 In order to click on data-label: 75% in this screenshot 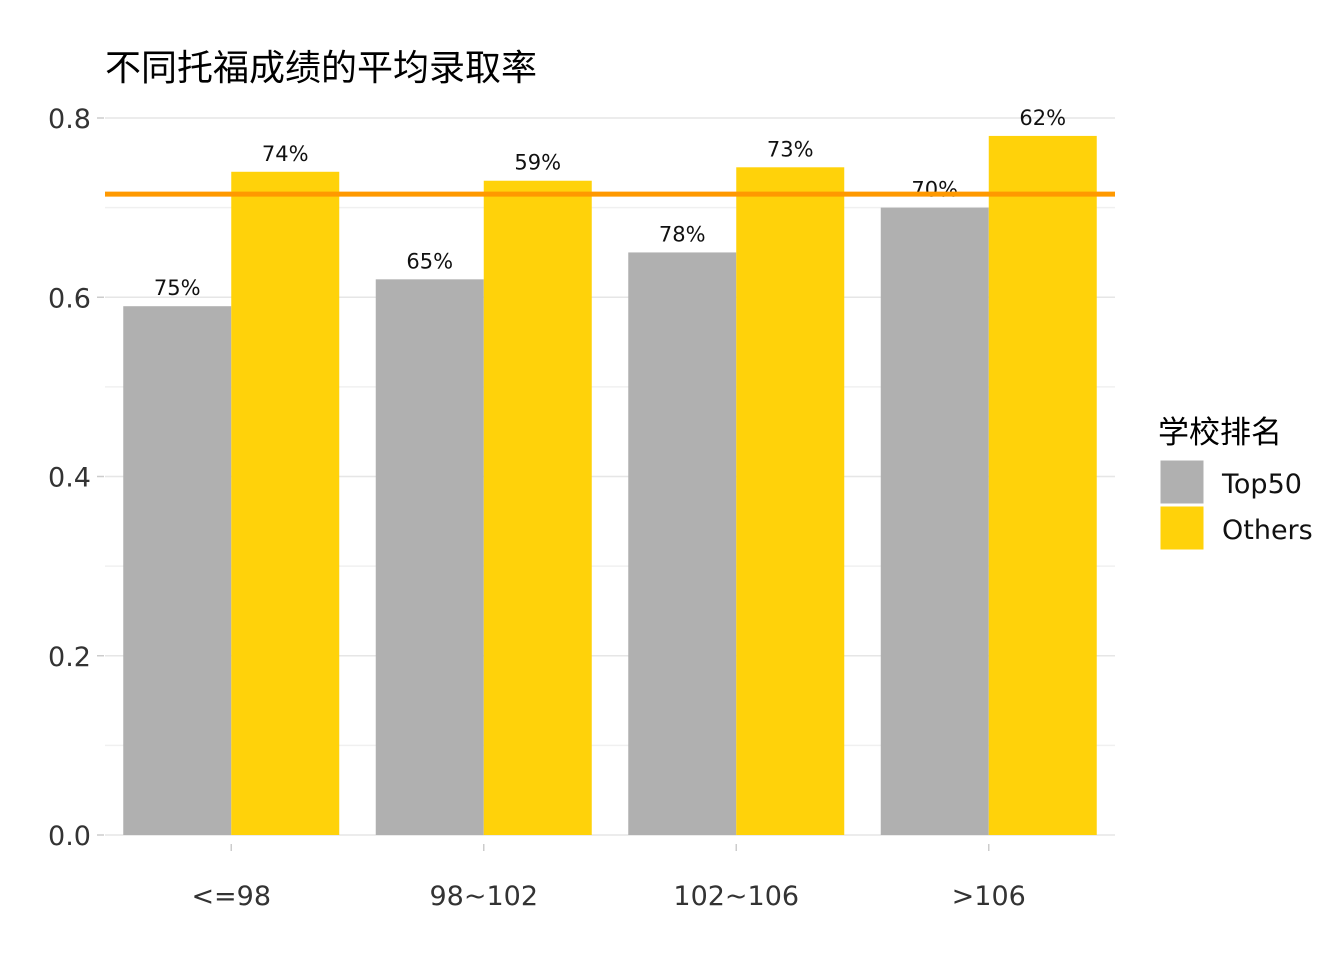, I will do `click(177, 288)`.